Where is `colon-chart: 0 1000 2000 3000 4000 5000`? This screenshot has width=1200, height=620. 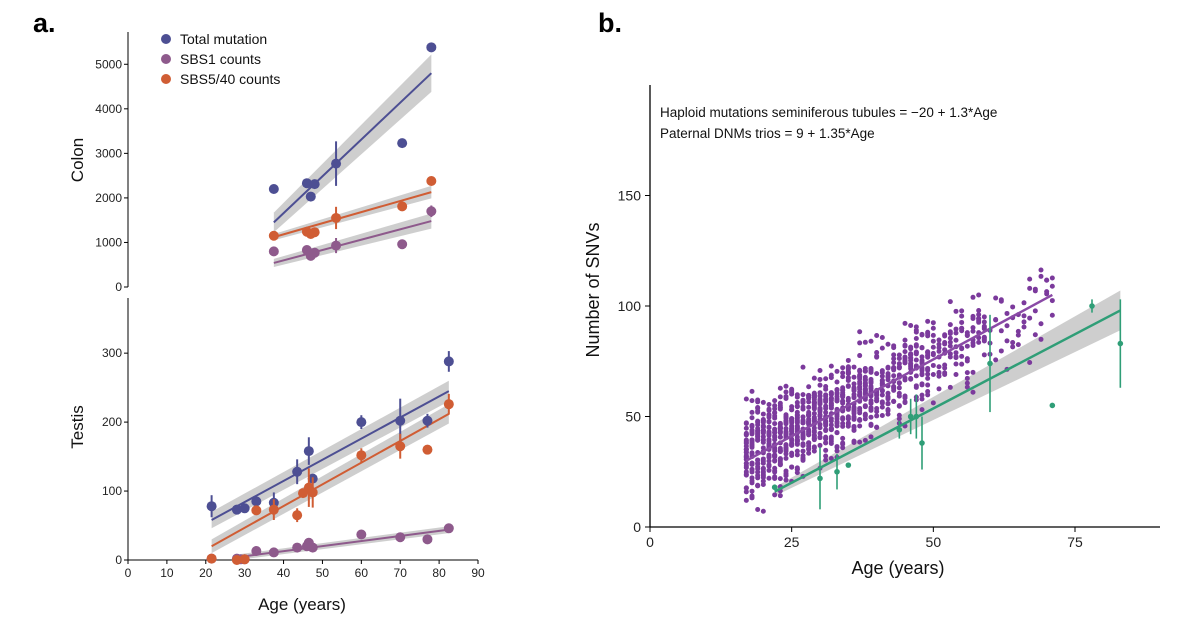 colon-chart: 0 1000 2000 3000 4000 5000 is located at coordinates (266, 163).